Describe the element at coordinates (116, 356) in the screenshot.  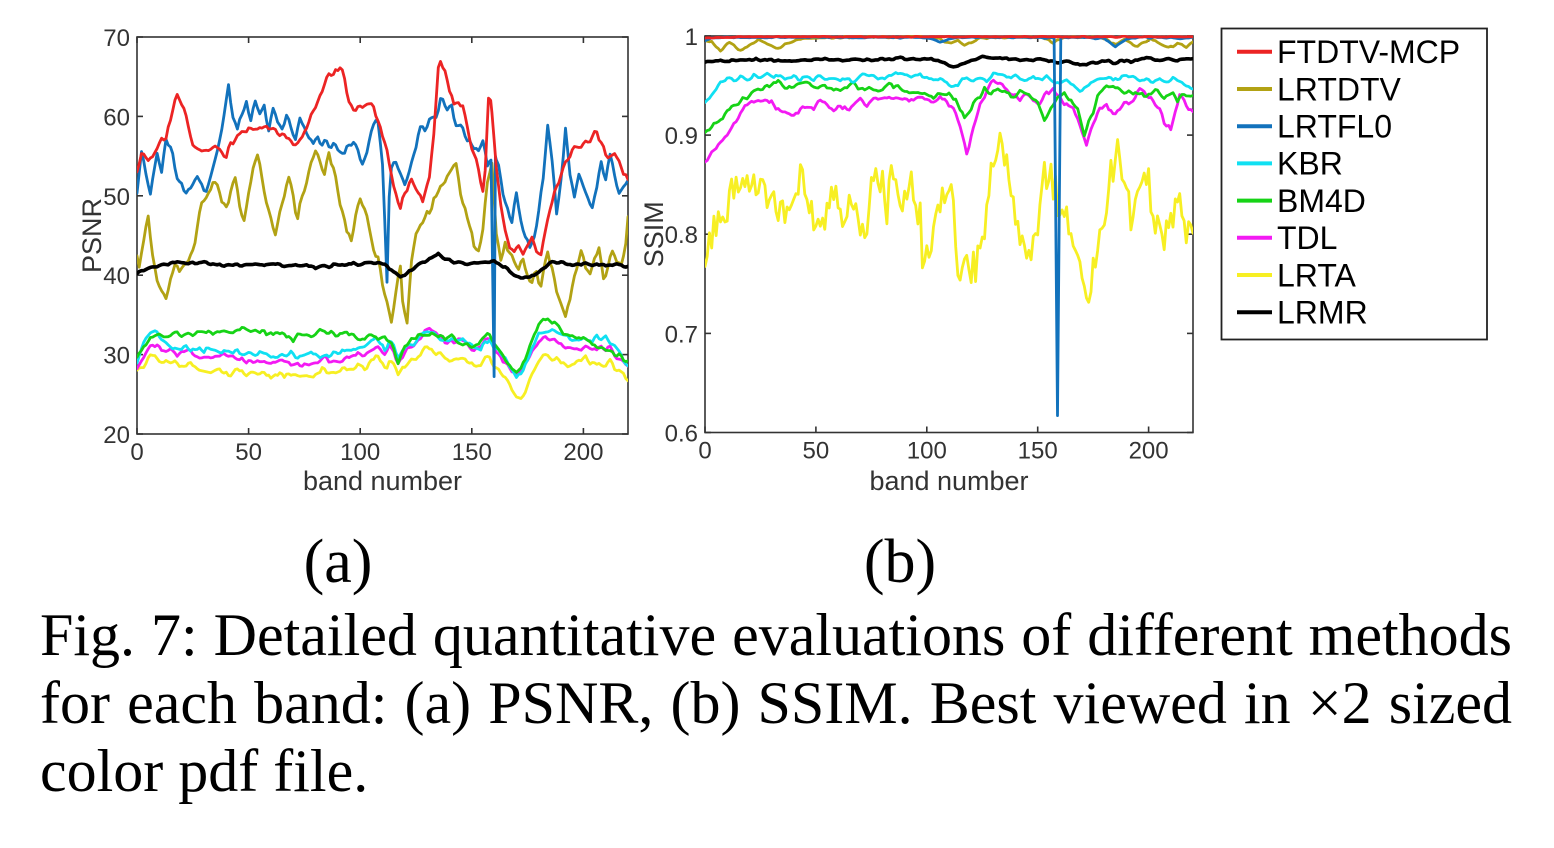
I see `svg-text: 30` at that location.